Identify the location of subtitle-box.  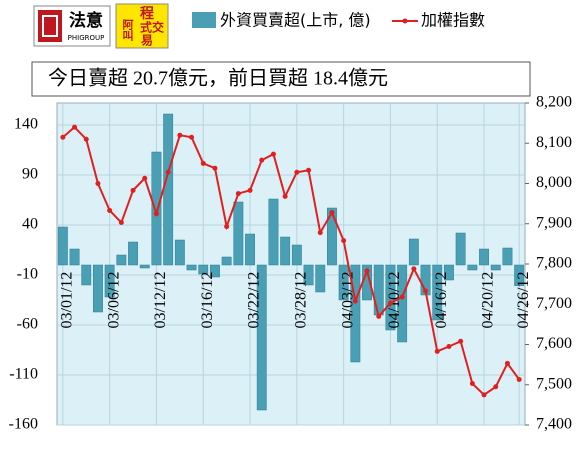
(281, 79).